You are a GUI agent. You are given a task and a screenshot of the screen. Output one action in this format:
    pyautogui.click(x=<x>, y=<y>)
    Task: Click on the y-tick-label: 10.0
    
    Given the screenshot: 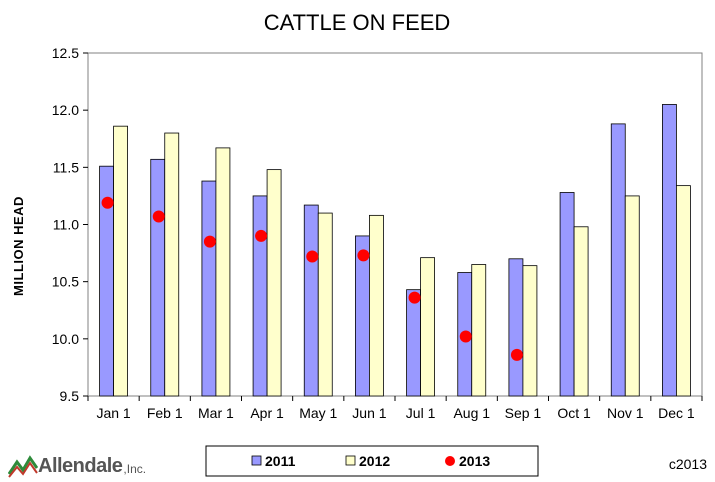 What is the action you would take?
    pyautogui.click(x=65, y=339)
    